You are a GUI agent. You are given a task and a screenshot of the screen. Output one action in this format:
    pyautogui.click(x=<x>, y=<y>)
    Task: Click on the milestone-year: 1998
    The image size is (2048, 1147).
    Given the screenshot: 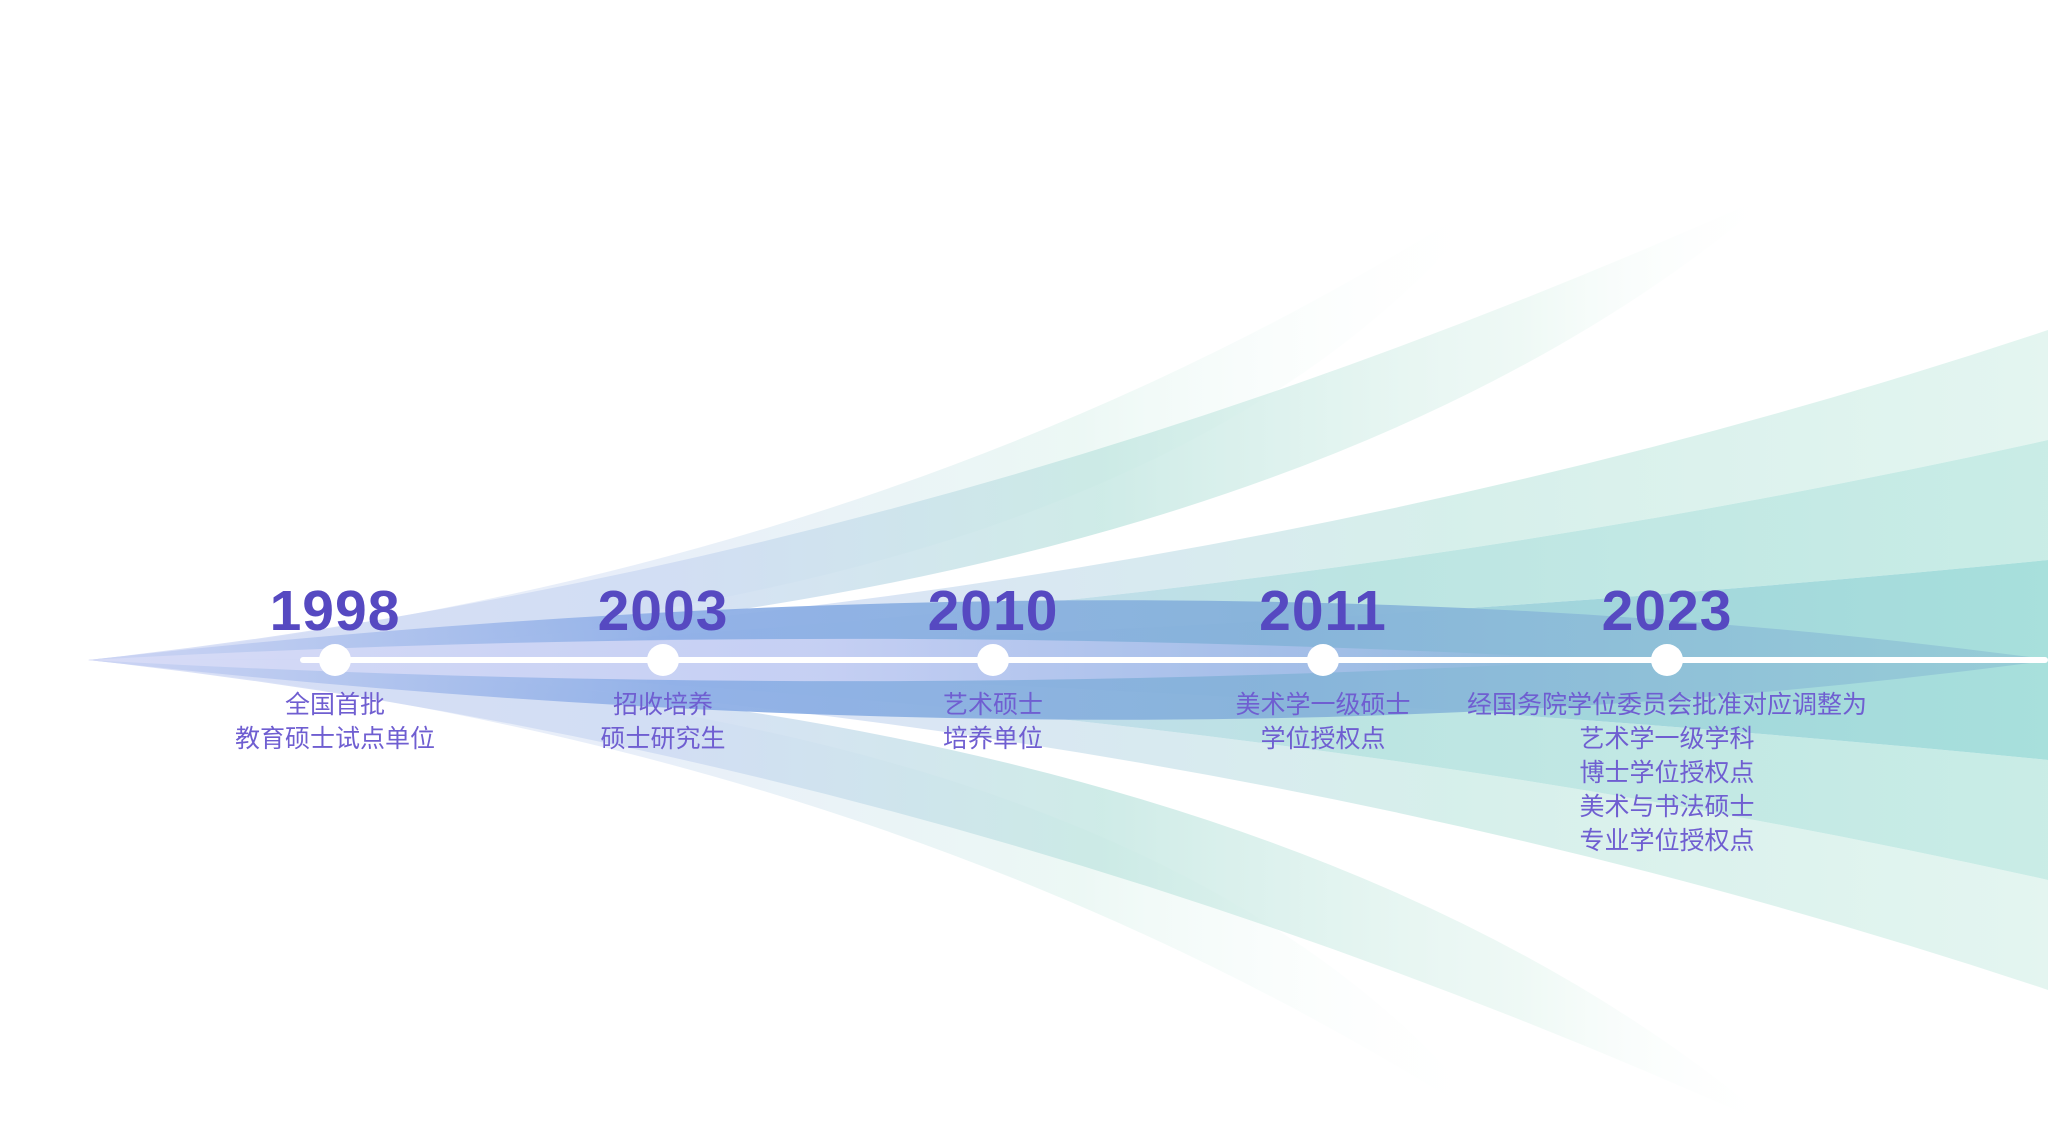 What is the action you would take?
    pyautogui.click(x=335, y=611)
    